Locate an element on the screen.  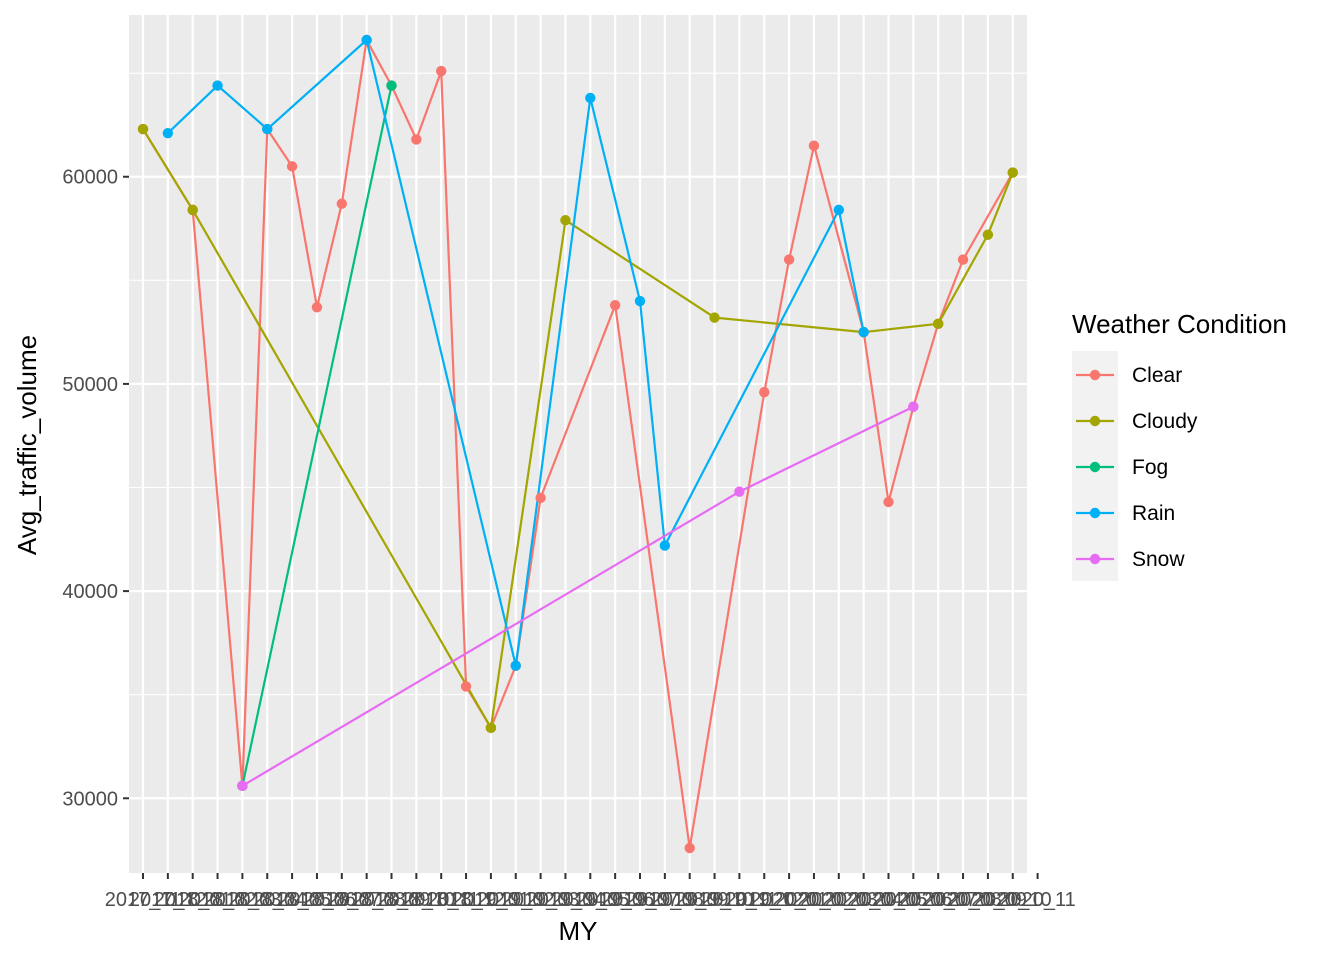
y-axis-title: Avg_traffic_volume is located at coordinates (27, 445).